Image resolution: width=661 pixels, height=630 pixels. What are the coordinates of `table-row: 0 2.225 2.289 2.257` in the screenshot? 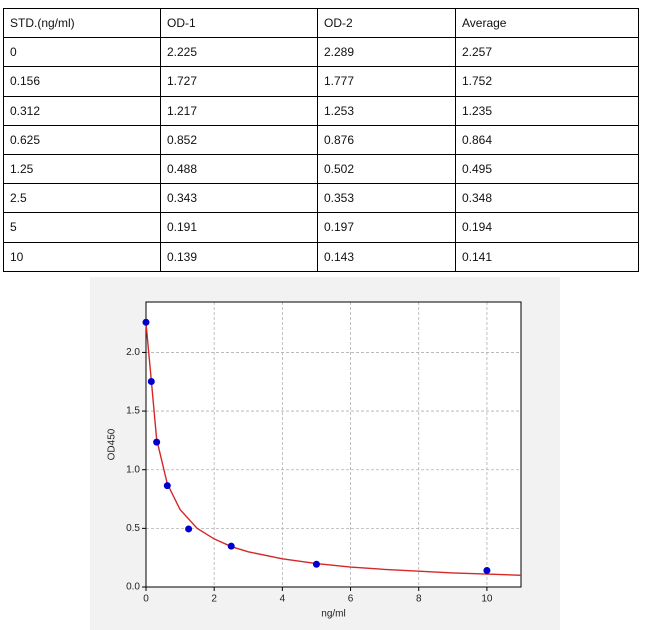 It's located at (321, 52).